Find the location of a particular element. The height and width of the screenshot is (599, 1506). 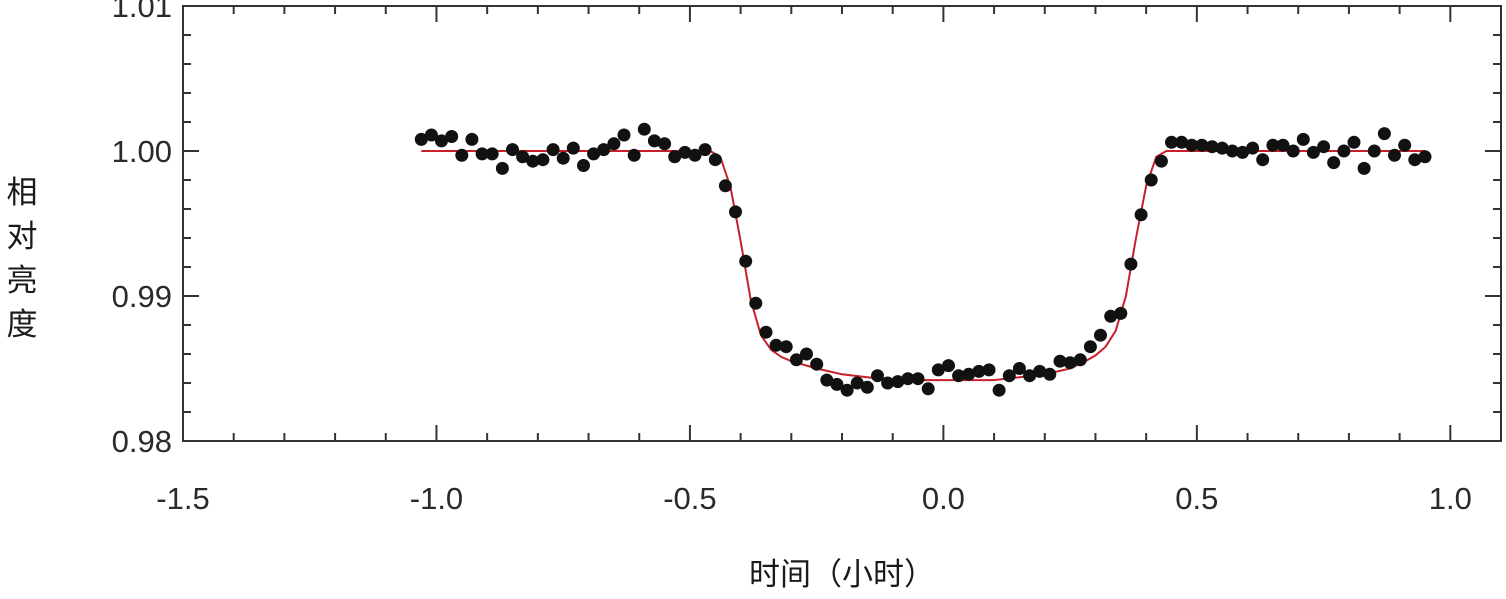

y-tick-label: 0.98 is located at coordinates (142, 441).